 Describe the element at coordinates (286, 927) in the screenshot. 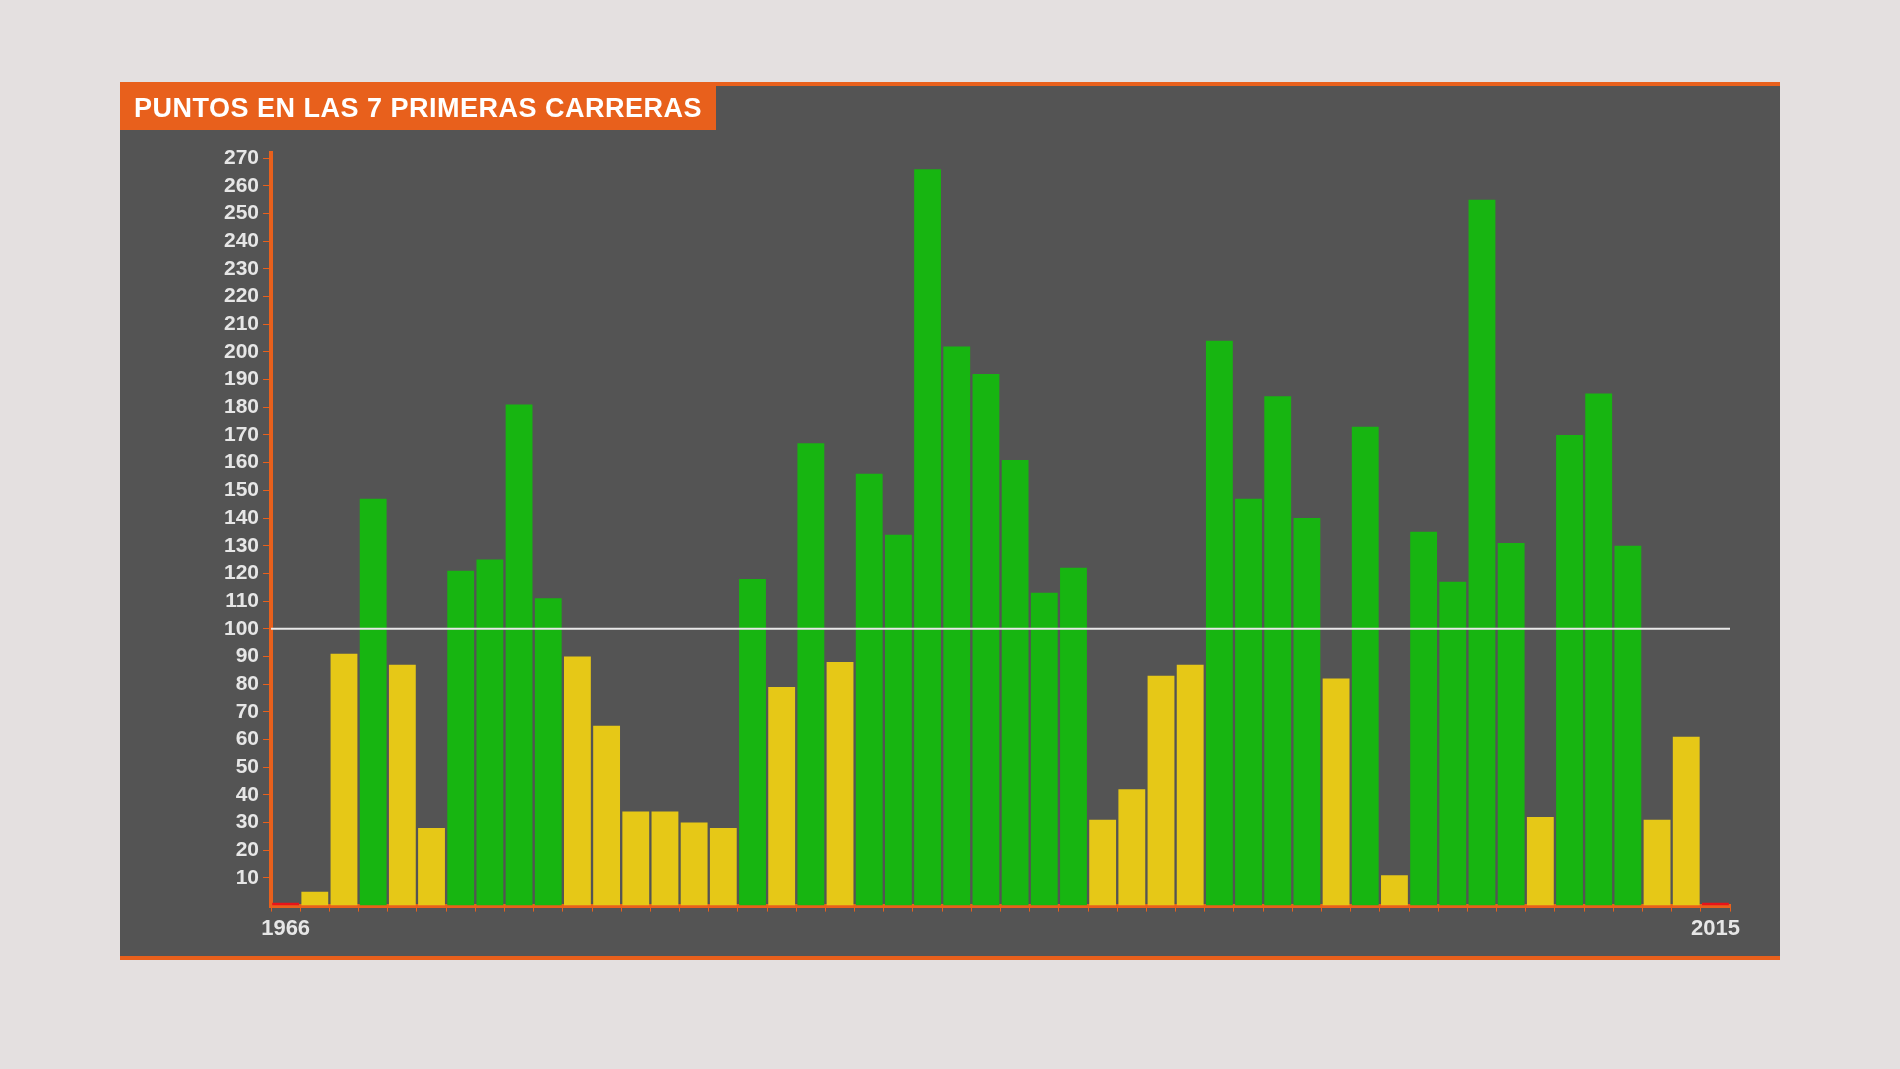

I see `x-tick-label: 1966` at that location.